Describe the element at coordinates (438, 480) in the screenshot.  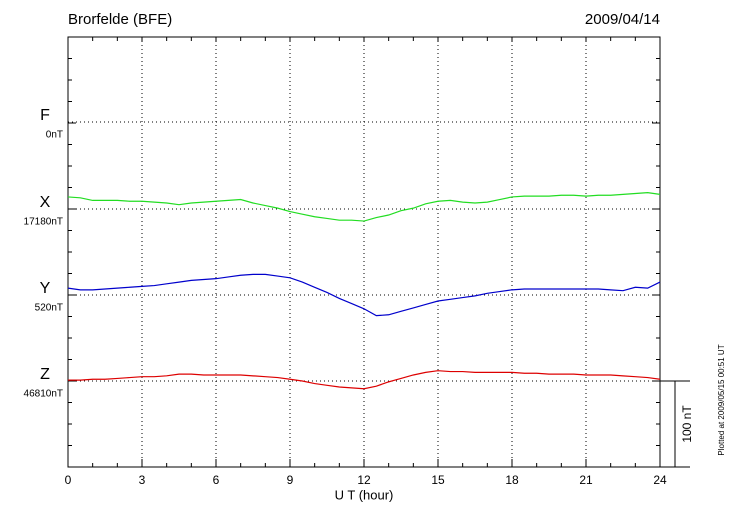
I see `x-tick-label: 15` at that location.